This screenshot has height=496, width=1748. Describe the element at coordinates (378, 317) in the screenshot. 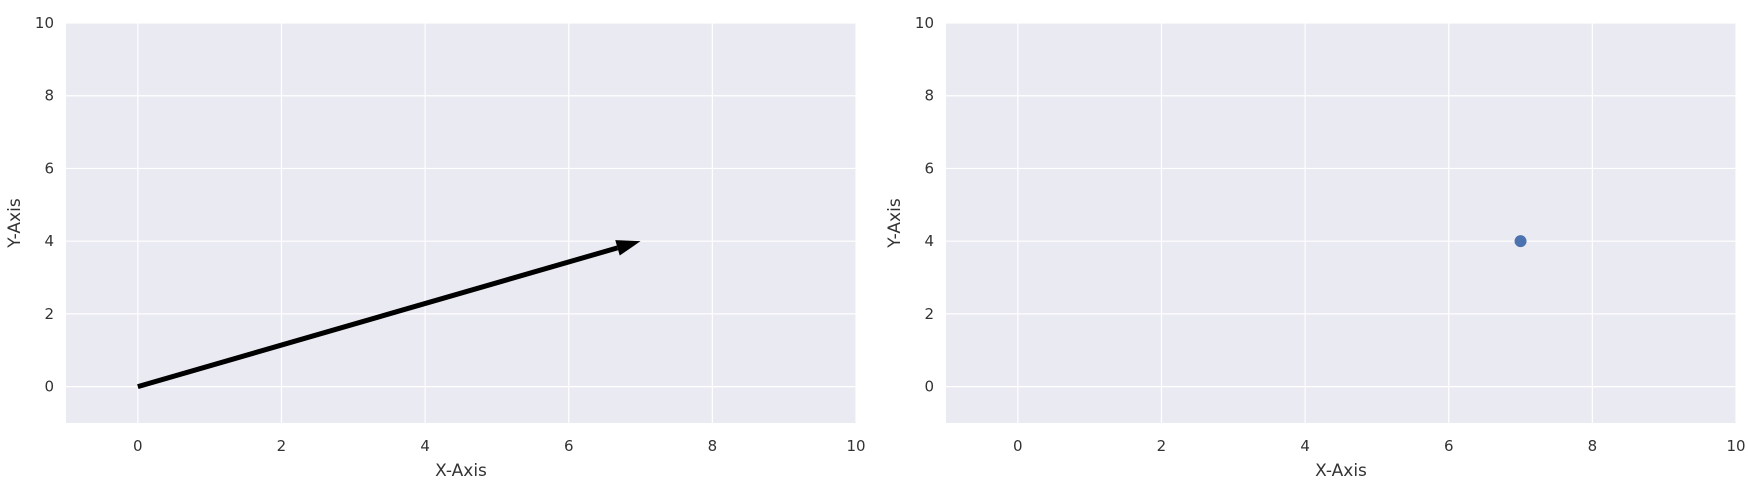

I see `vector-shaft` at that location.